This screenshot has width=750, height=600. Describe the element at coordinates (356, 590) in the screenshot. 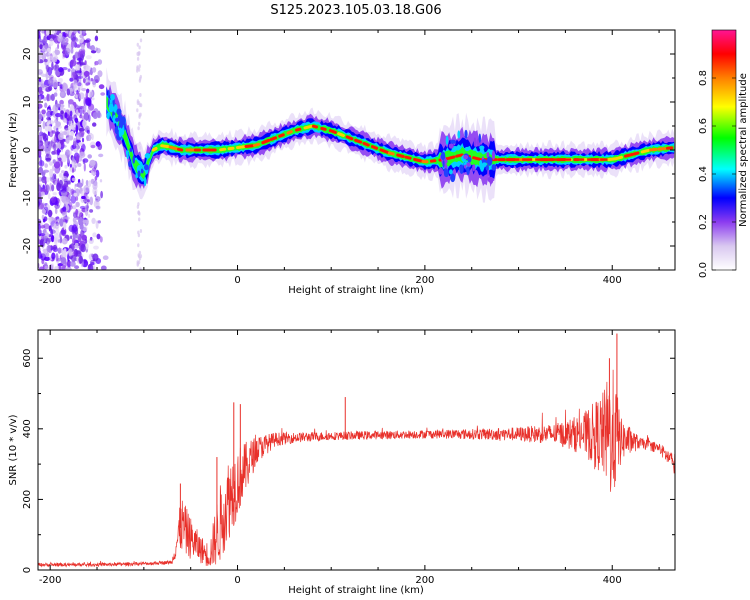

I see `snr-x-label: Height of straight line (km)` at that location.